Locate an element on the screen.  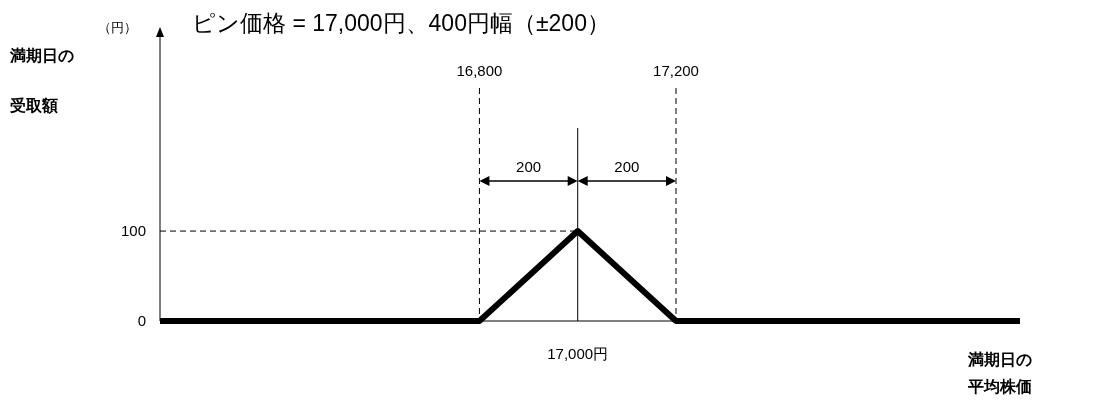
x-axis-title: 満期日の平均株価 is located at coordinates (999, 373).